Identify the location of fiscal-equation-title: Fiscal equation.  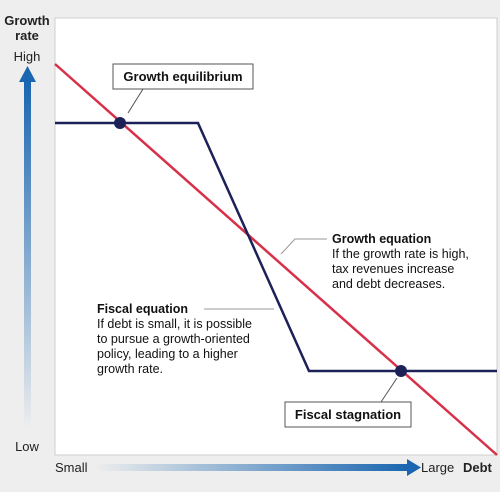
(142, 309).